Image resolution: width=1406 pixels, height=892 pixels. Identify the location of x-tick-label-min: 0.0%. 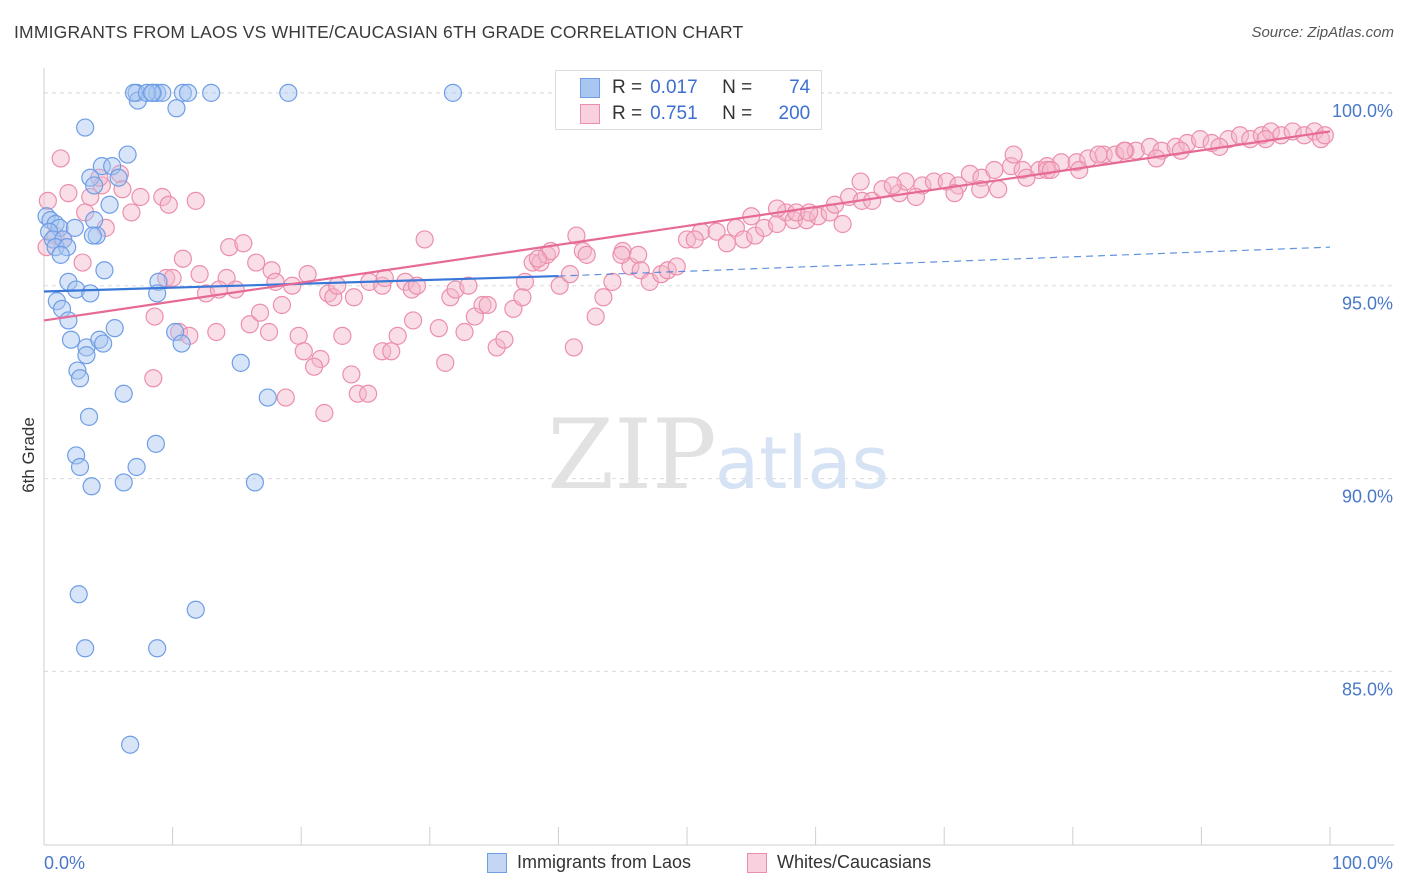
(64, 863).